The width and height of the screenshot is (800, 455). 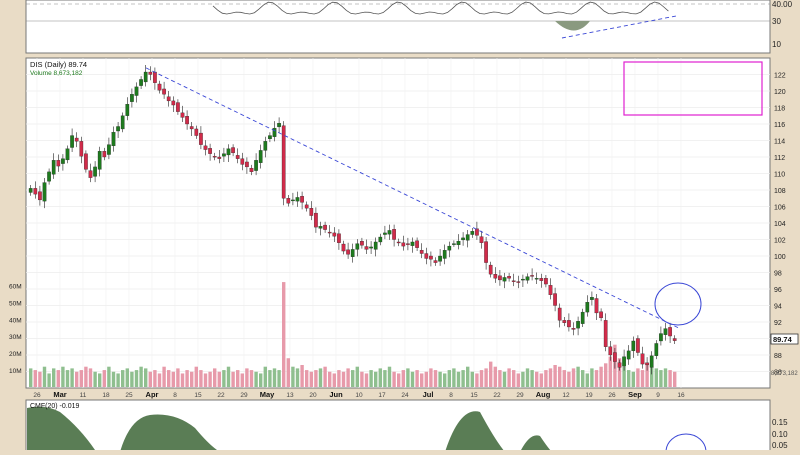 What do you see at coordinates (779, 158) in the screenshot?
I see `price-tick-label: 112` at bounding box center [779, 158].